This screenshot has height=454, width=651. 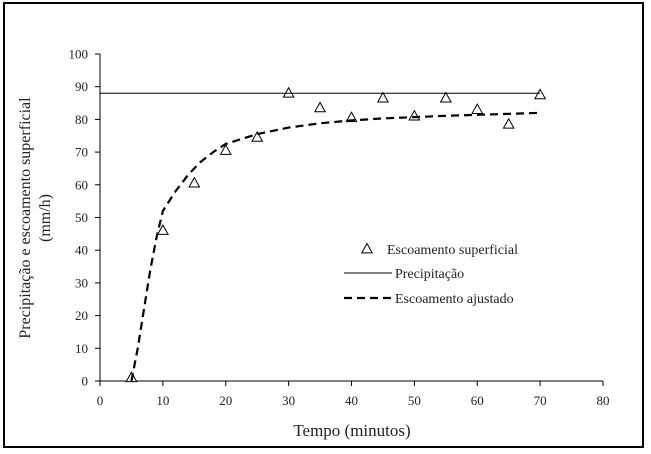 I want to click on y-tick-label: 10, so click(x=81, y=348).